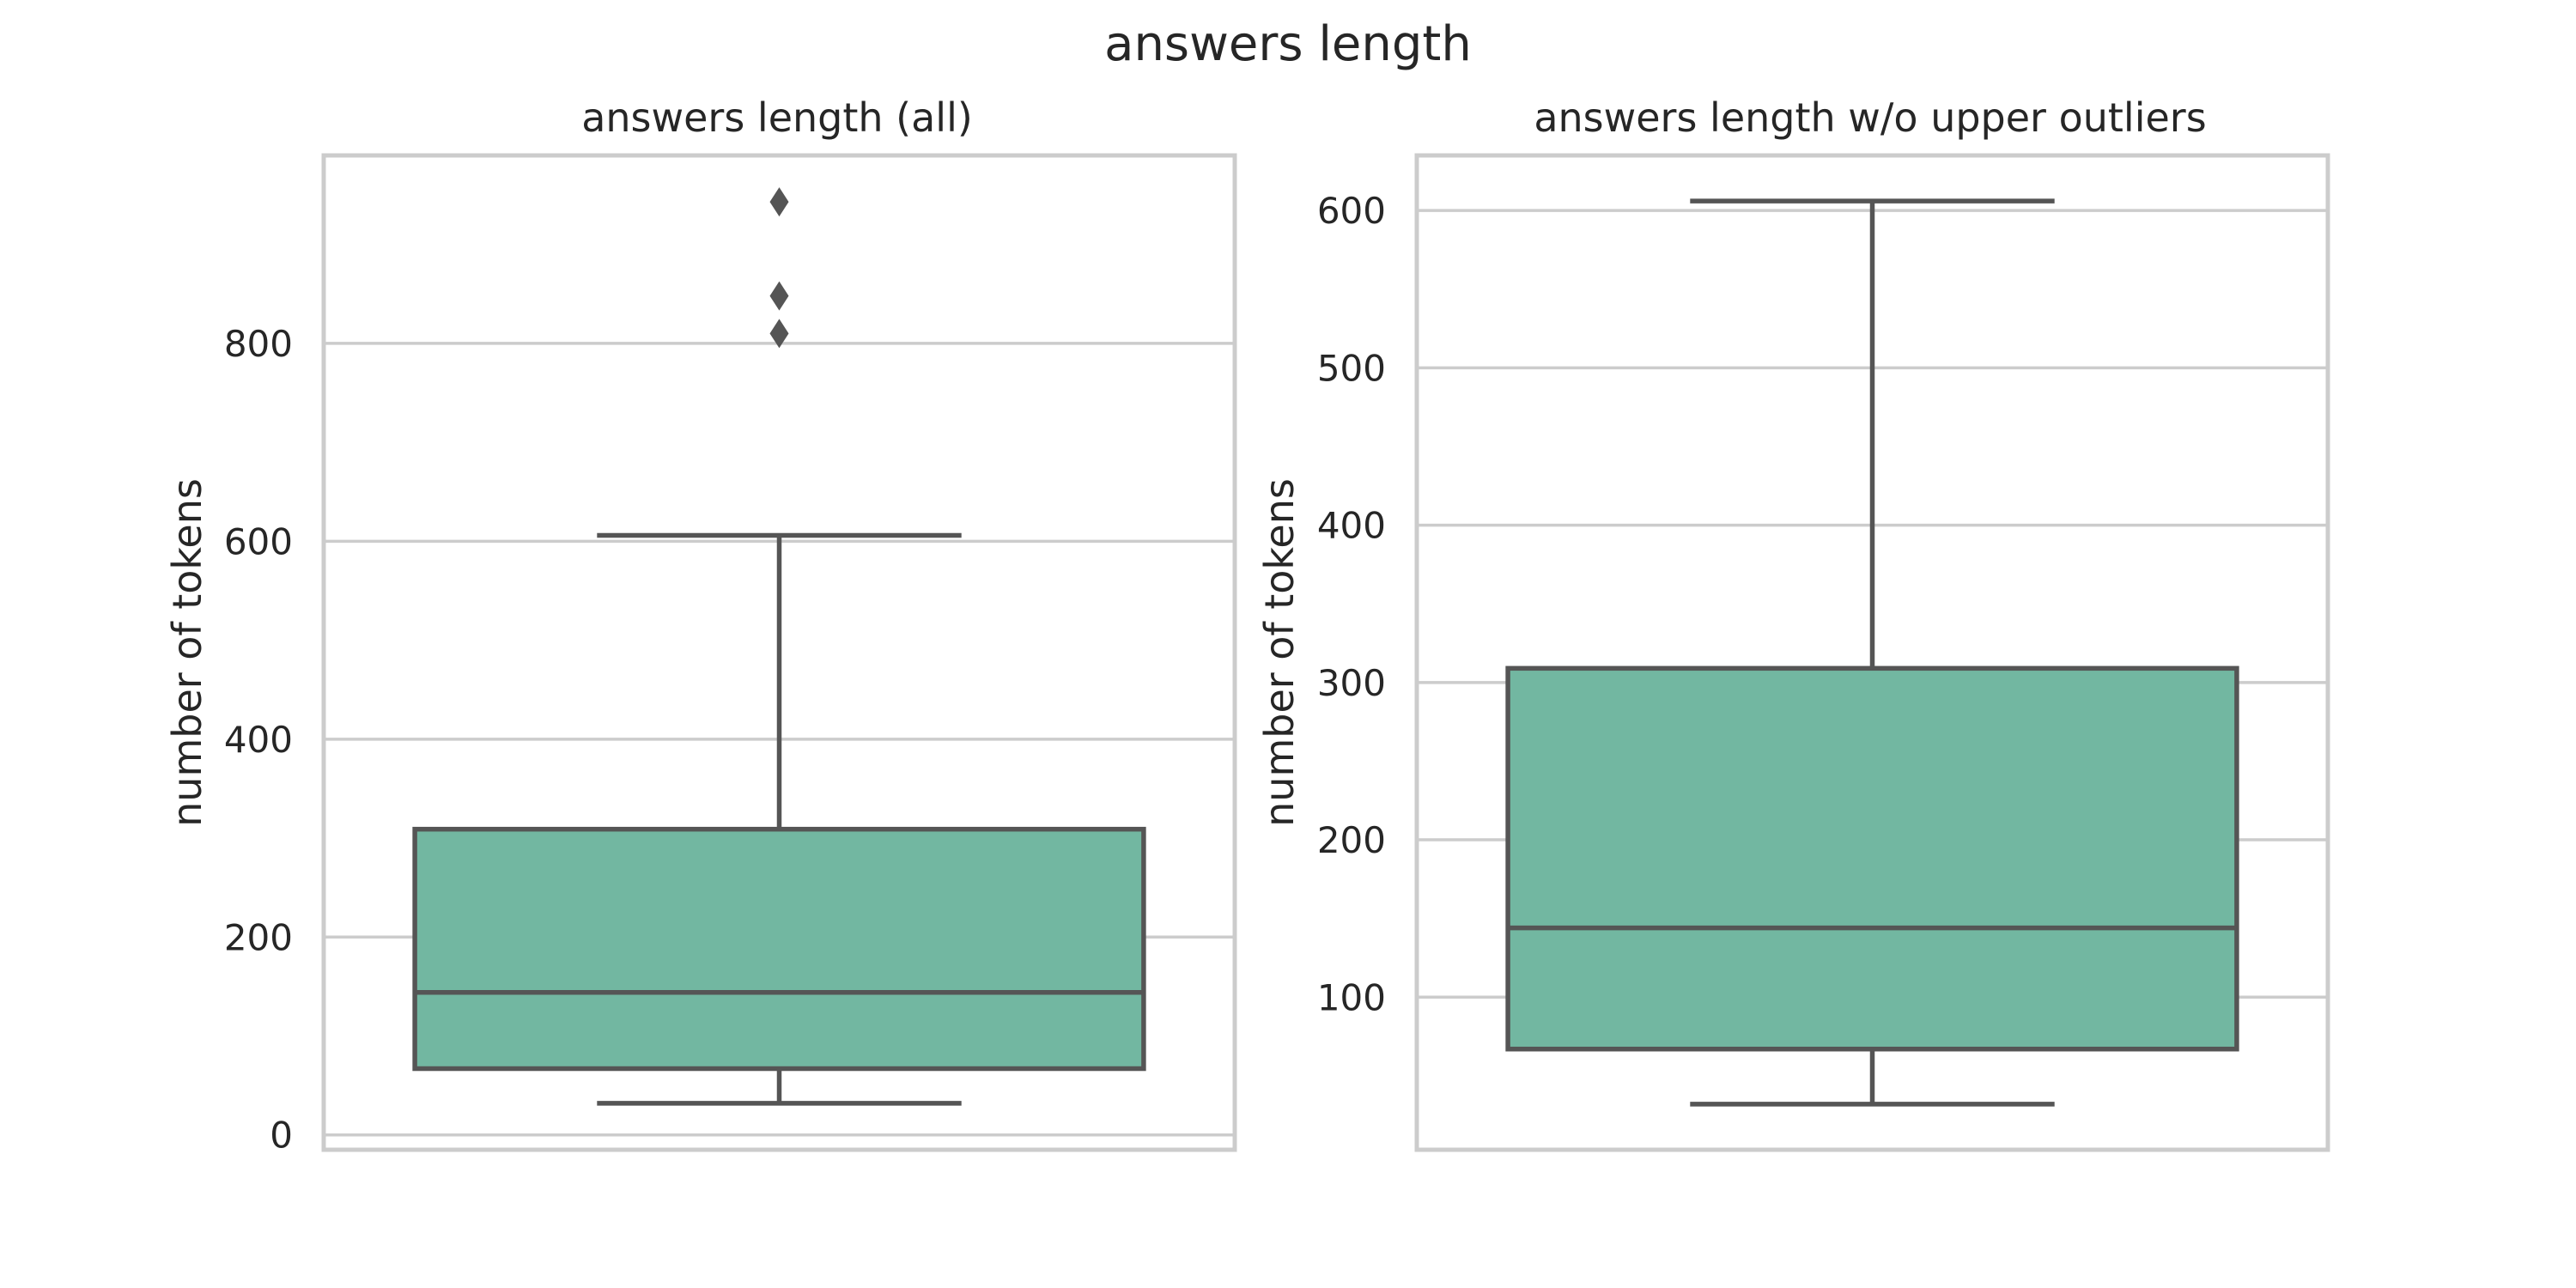  I want to click on y-tick-label: 800, so click(258, 344).